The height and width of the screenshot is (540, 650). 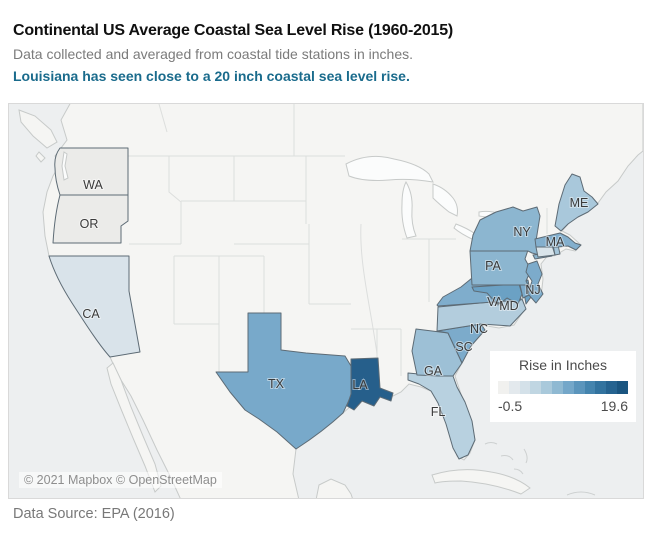 I want to click on label-nj: NJ, so click(x=532, y=290).